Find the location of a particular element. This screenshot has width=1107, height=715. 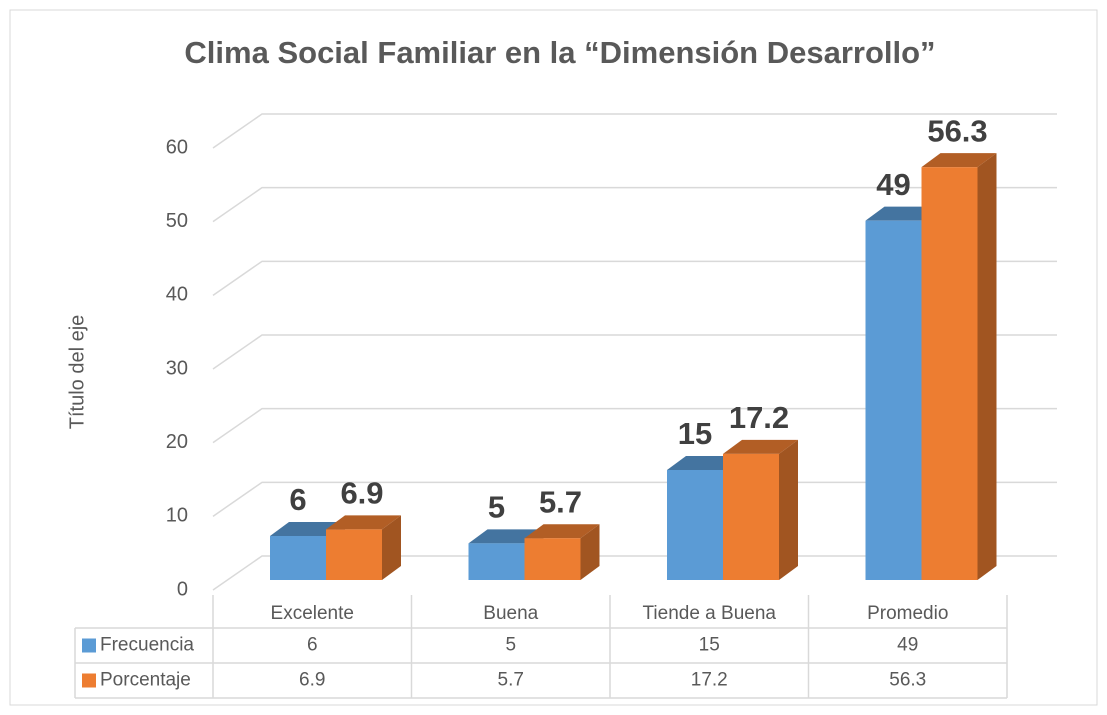

data-label: 56.3 is located at coordinates (957, 130).